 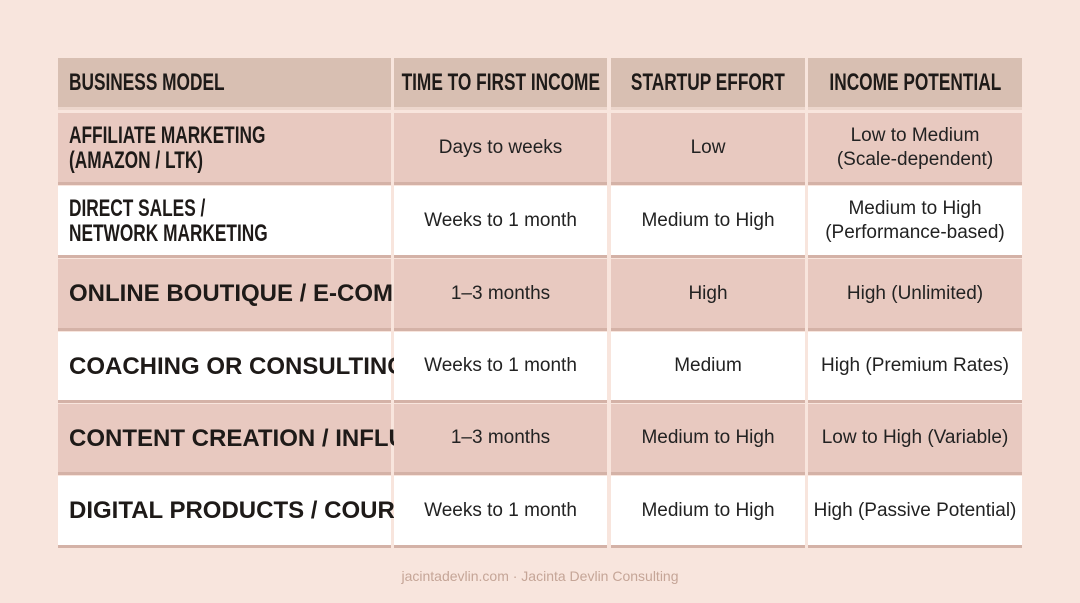 I want to click on cell-content: High, so click(x=707, y=294).